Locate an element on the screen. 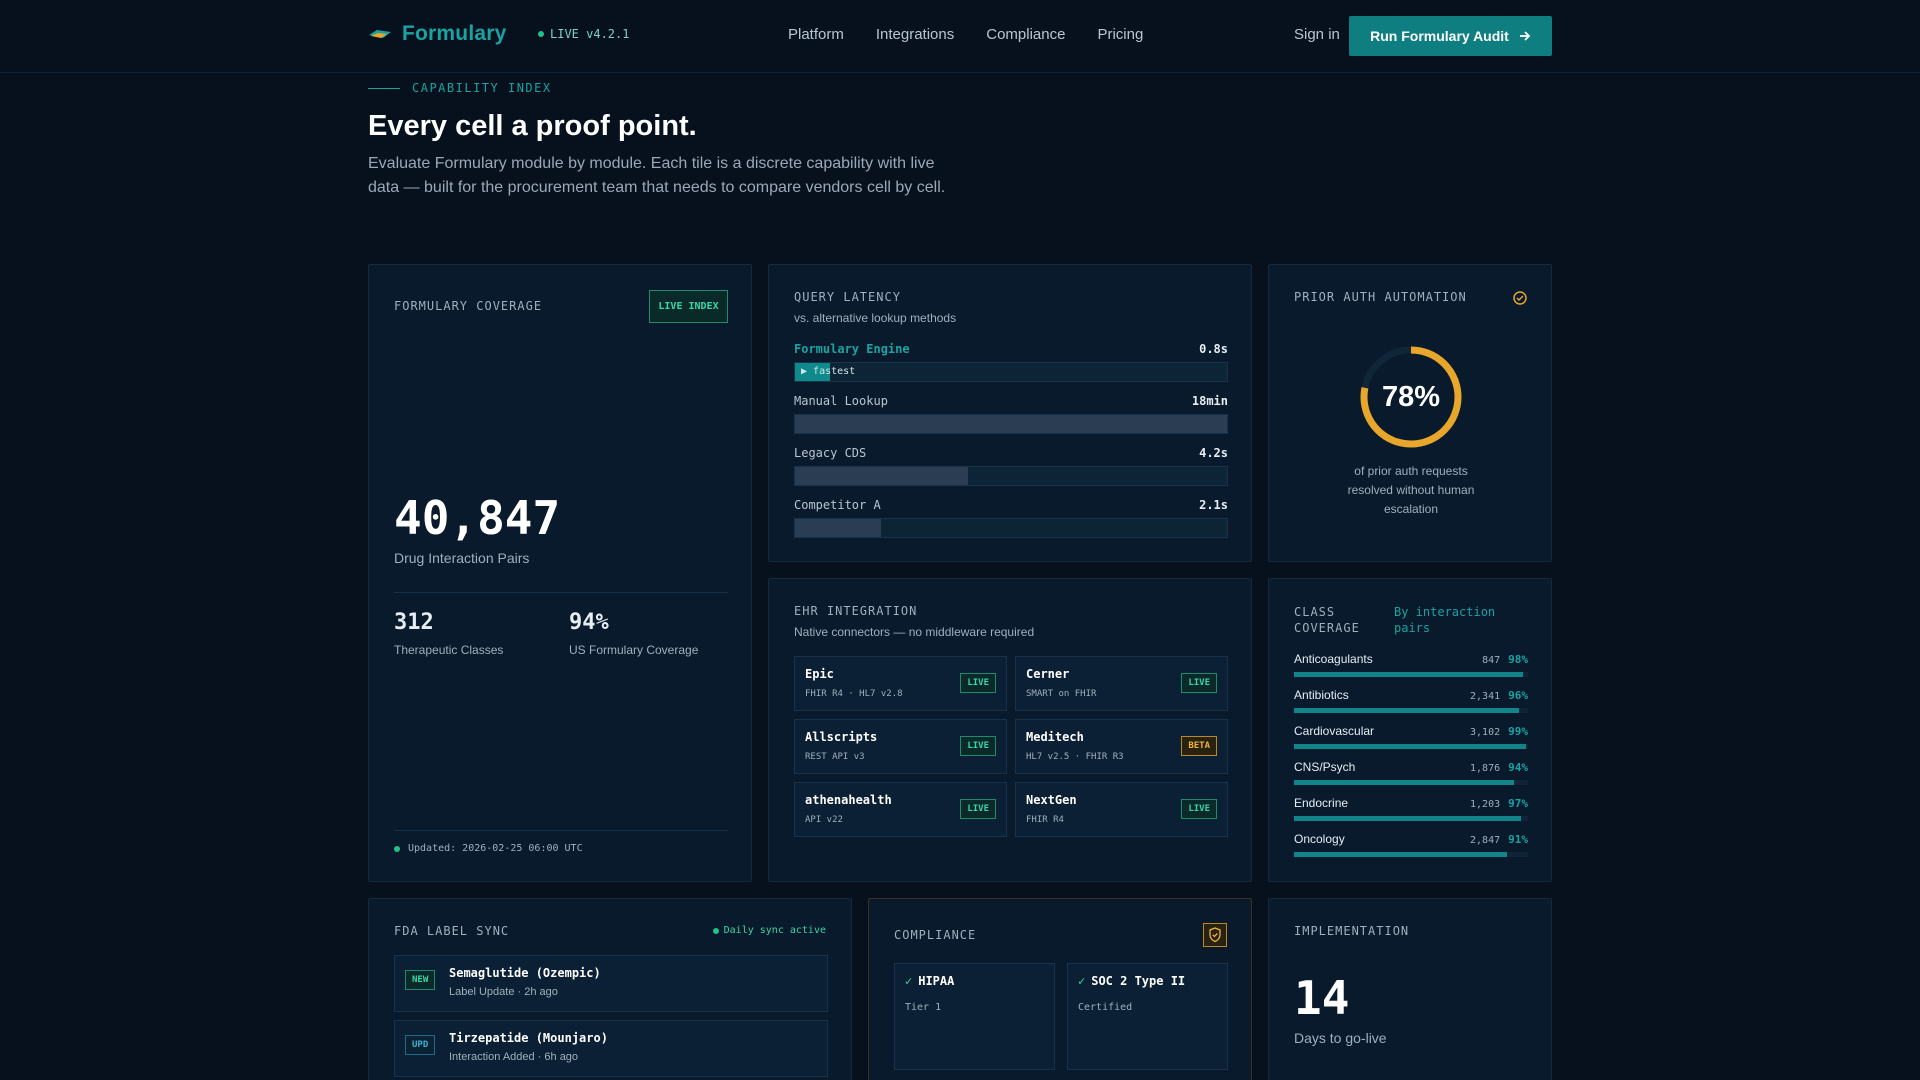 The height and width of the screenshot is (1080, 1920). brand-logo: Formulary is located at coordinates (437, 34).